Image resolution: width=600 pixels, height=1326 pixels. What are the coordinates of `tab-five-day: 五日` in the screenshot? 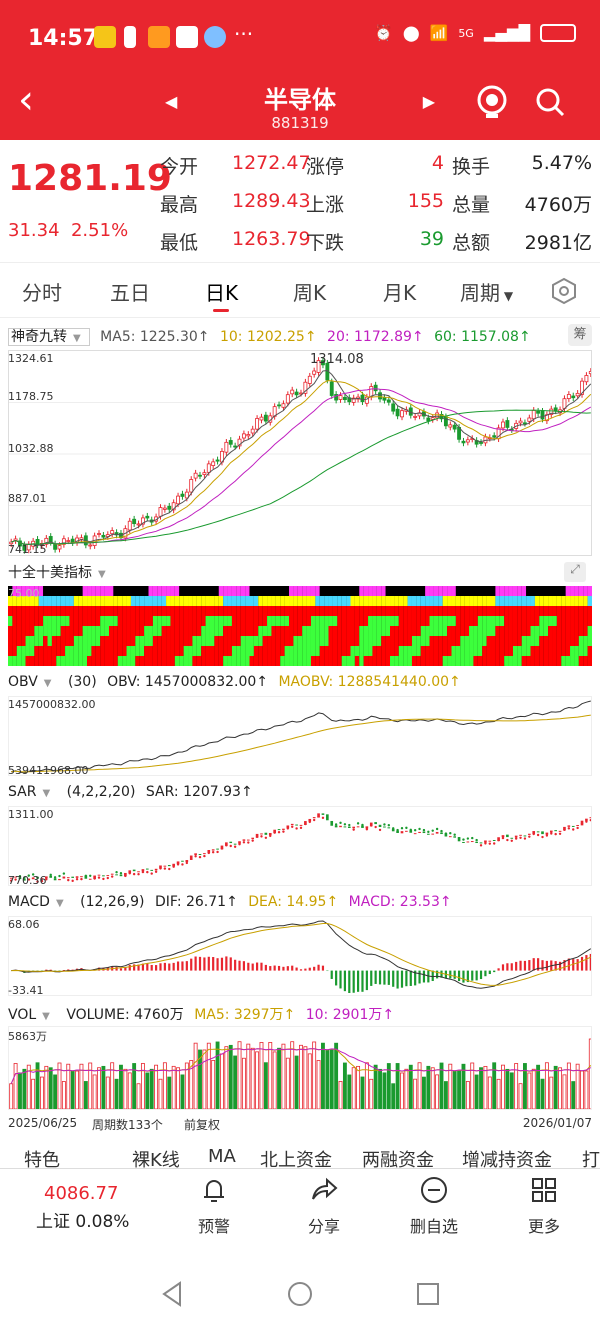 It's located at (130, 293).